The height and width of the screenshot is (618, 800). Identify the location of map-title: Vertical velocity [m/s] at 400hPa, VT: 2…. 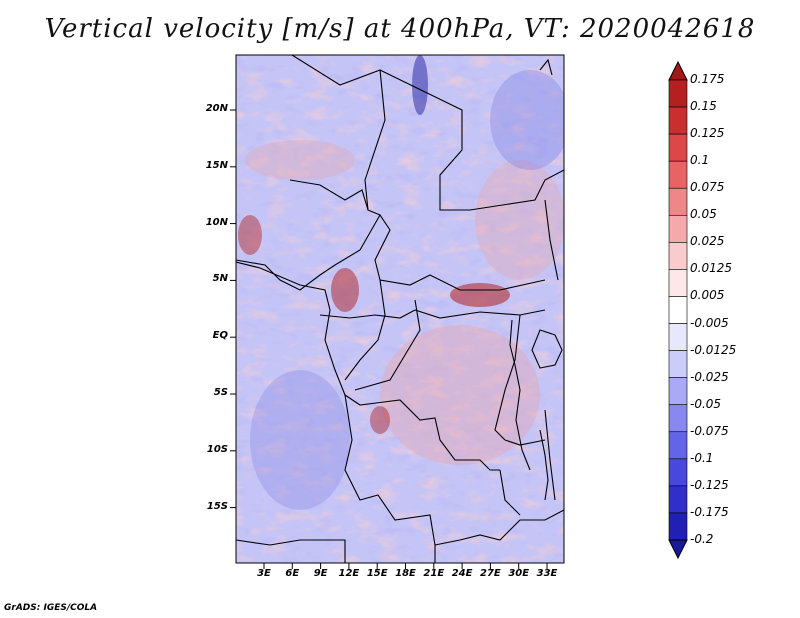
(400, 29).